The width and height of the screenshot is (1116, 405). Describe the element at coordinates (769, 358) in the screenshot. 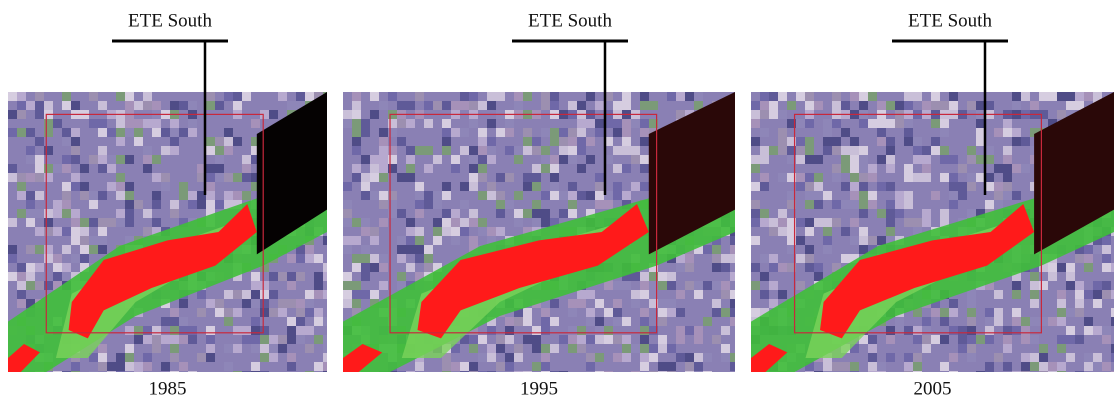

I see `river-branch` at that location.